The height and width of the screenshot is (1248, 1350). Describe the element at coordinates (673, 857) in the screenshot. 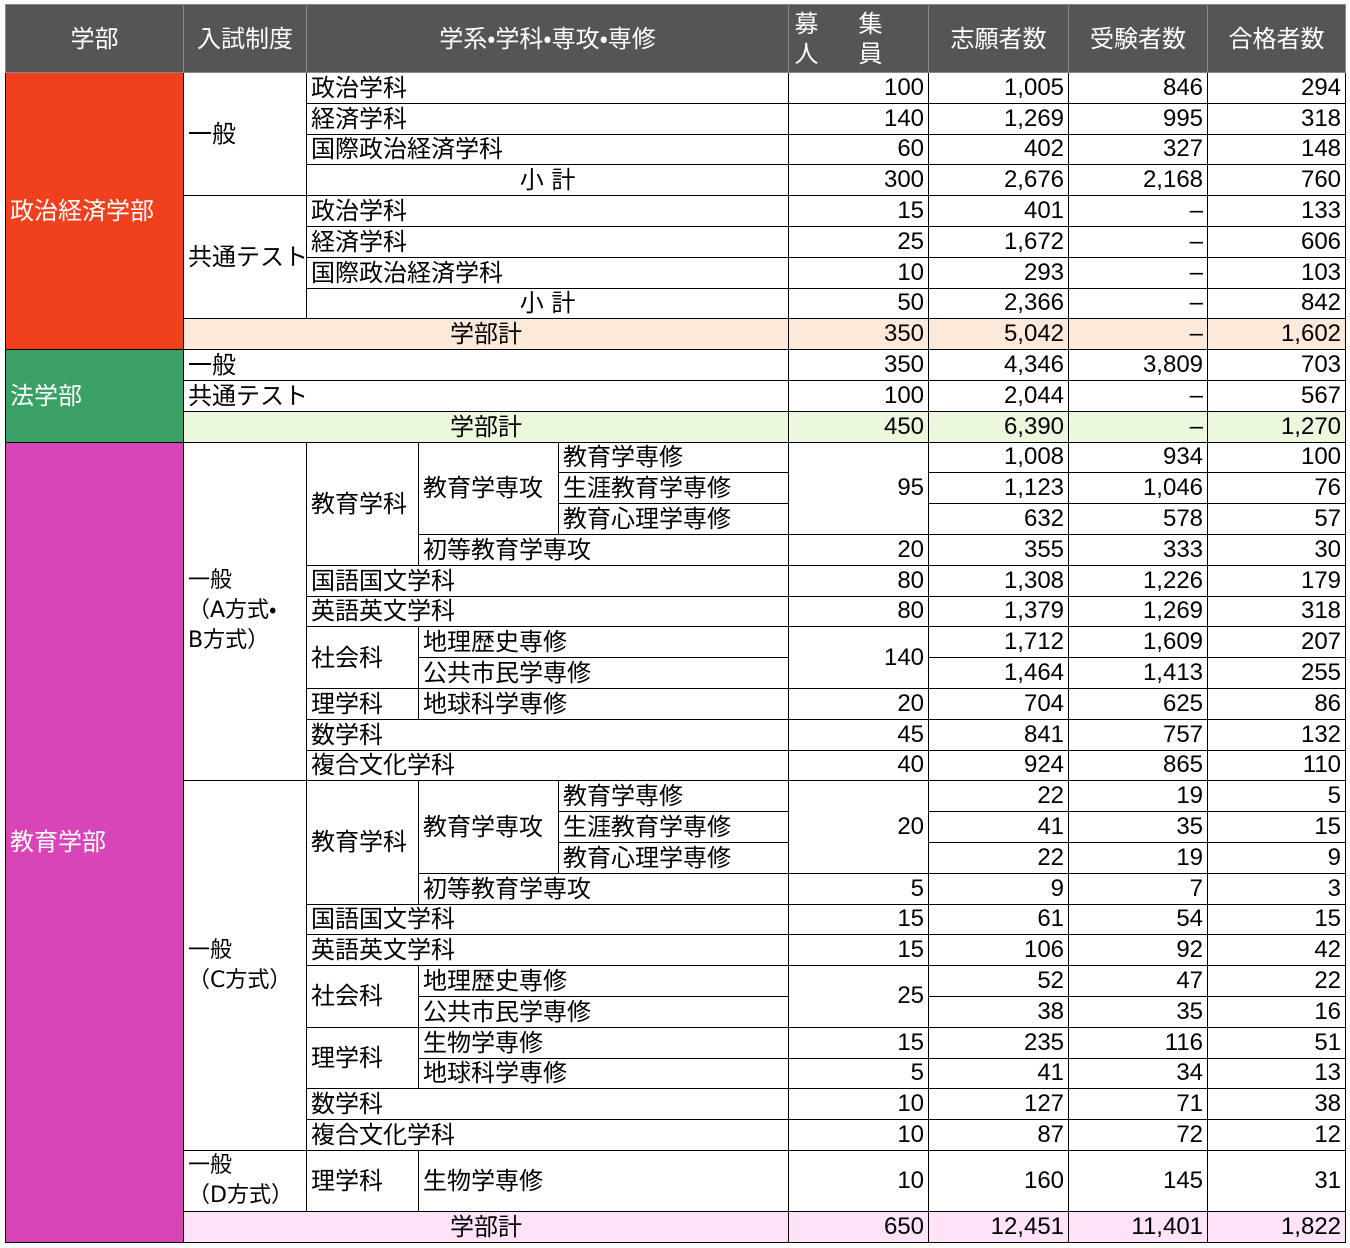

I see `label-cell: 教育心理学専修` at that location.